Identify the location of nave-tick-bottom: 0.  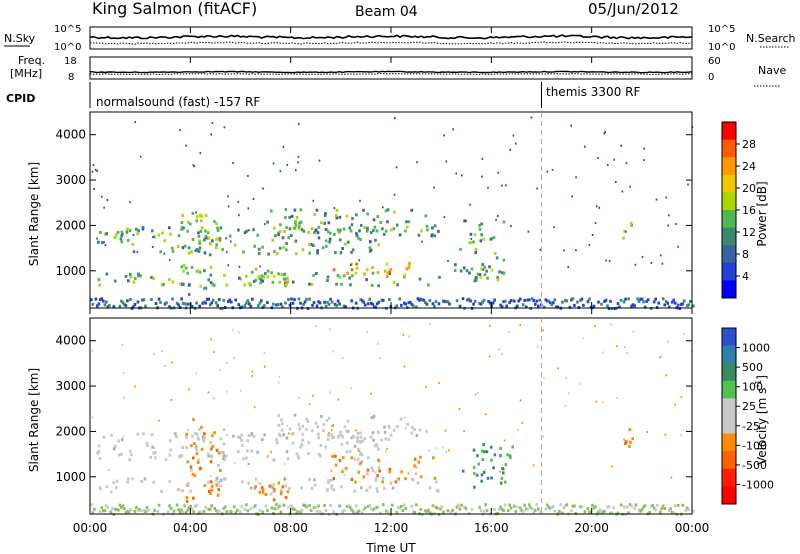
(711, 77).